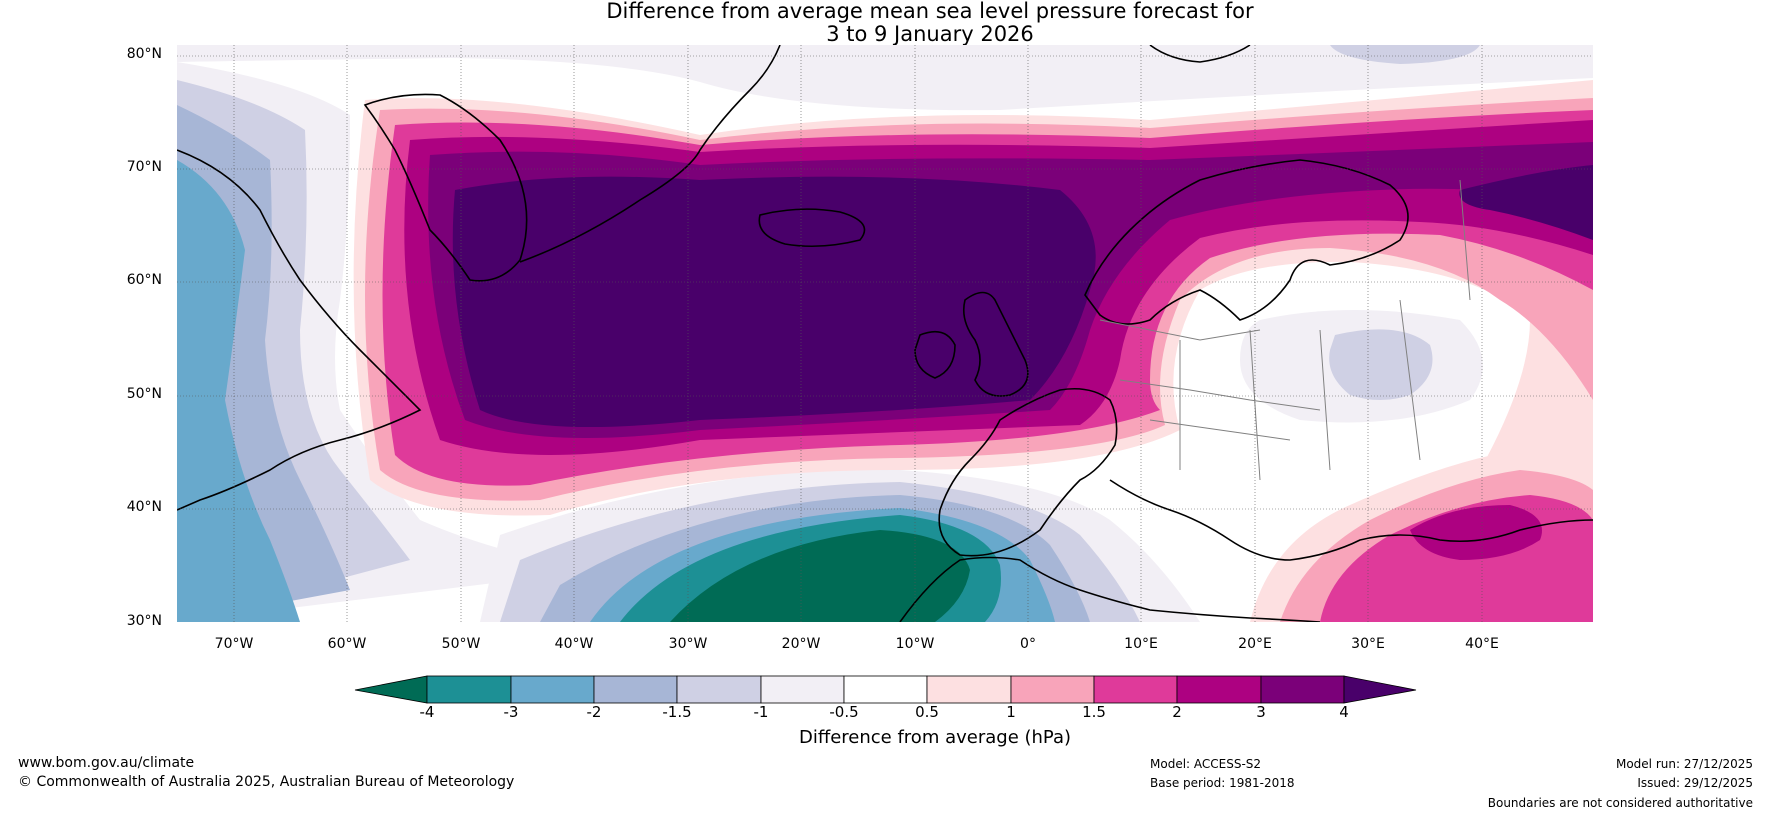 The width and height of the screenshot is (1770, 816). What do you see at coordinates (511, 712) in the screenshot?
I see `colorbar-tick: -3` at bounding box center [511, 712].